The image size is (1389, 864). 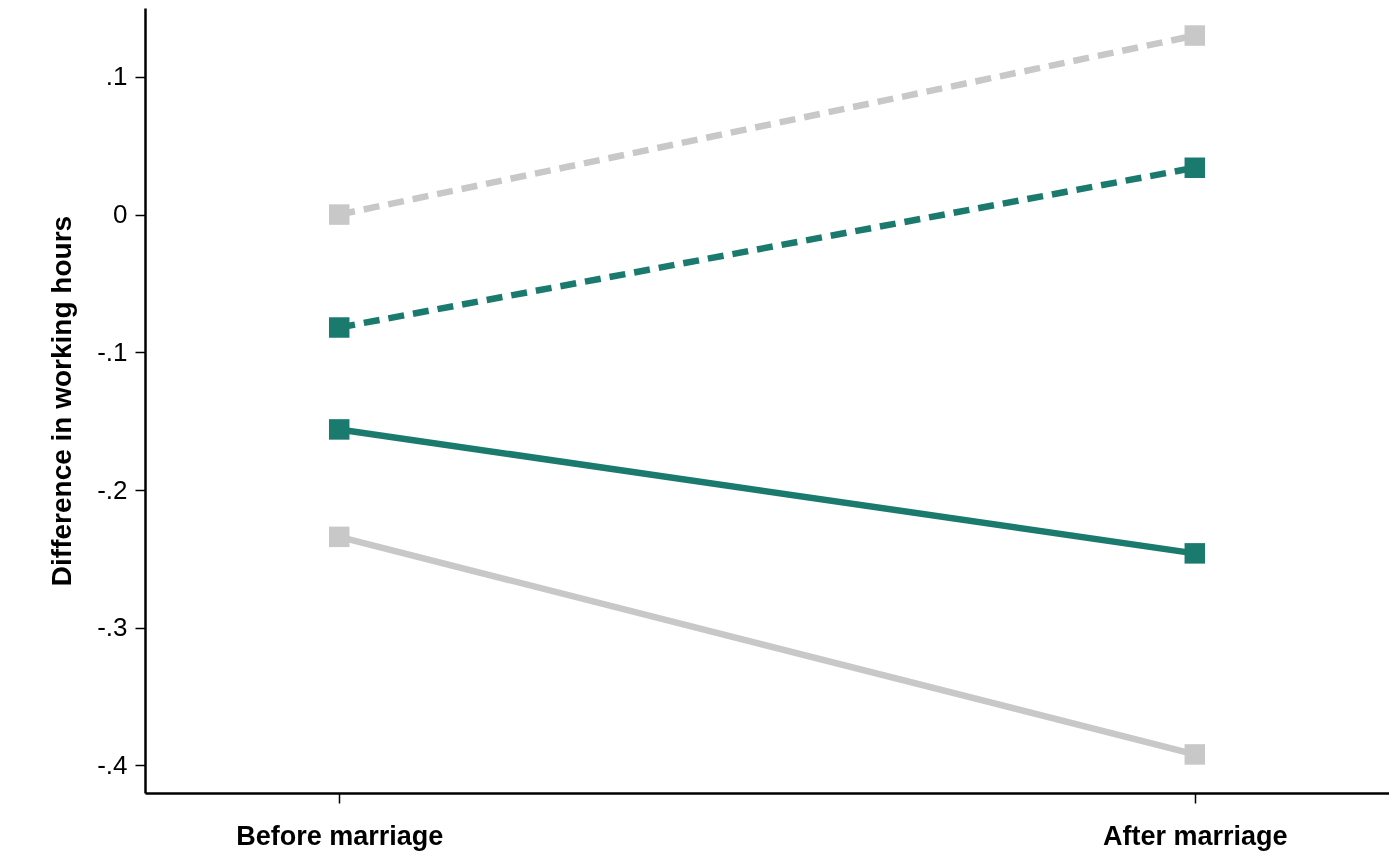 What do you see at coordinates (112, 489) in the screenshot?
I see `y-tick-label: -.2` at bounding box center [112, 489].